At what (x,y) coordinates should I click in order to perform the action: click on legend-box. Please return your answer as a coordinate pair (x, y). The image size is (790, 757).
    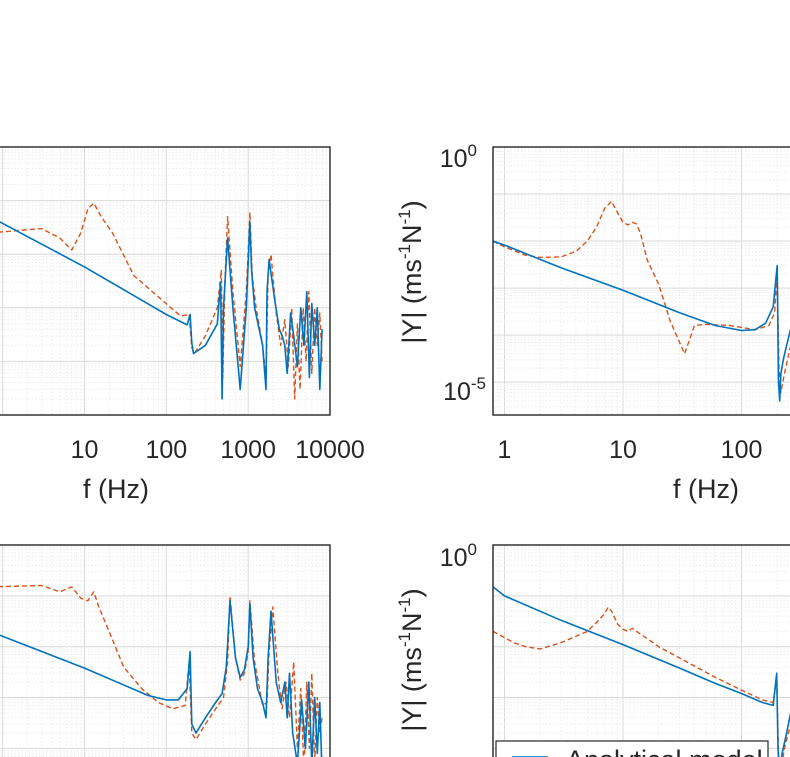
    Looking at the image, I should click on (632, 748).